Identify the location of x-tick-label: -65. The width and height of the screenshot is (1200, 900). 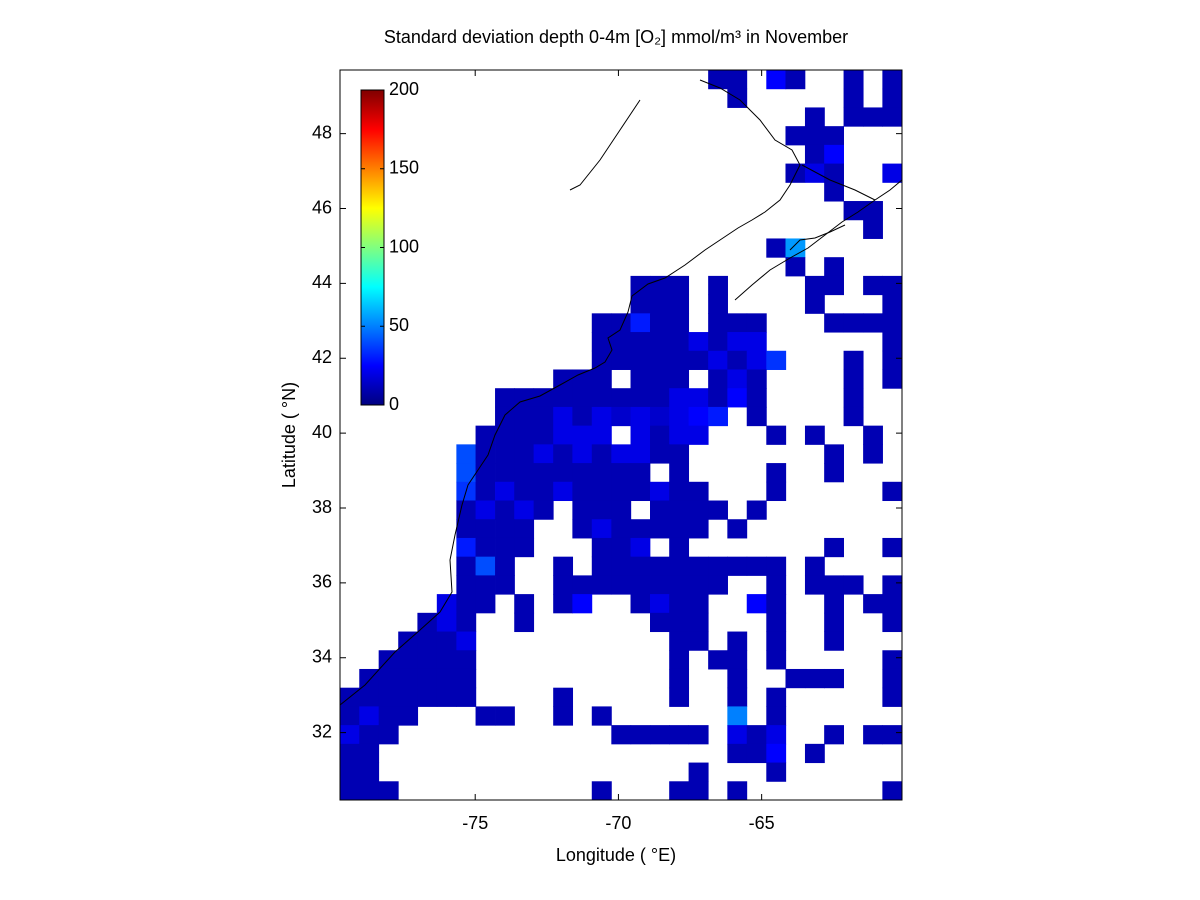
(762, 823).